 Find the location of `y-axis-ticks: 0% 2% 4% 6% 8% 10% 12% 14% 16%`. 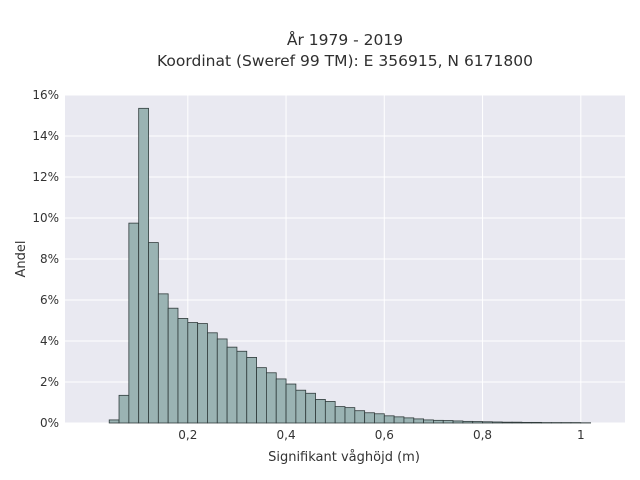

y-axis-ticks: 0% 2% 4% 6% 8% 10% 12% 14% 16% is located at coordinates (45, 259).